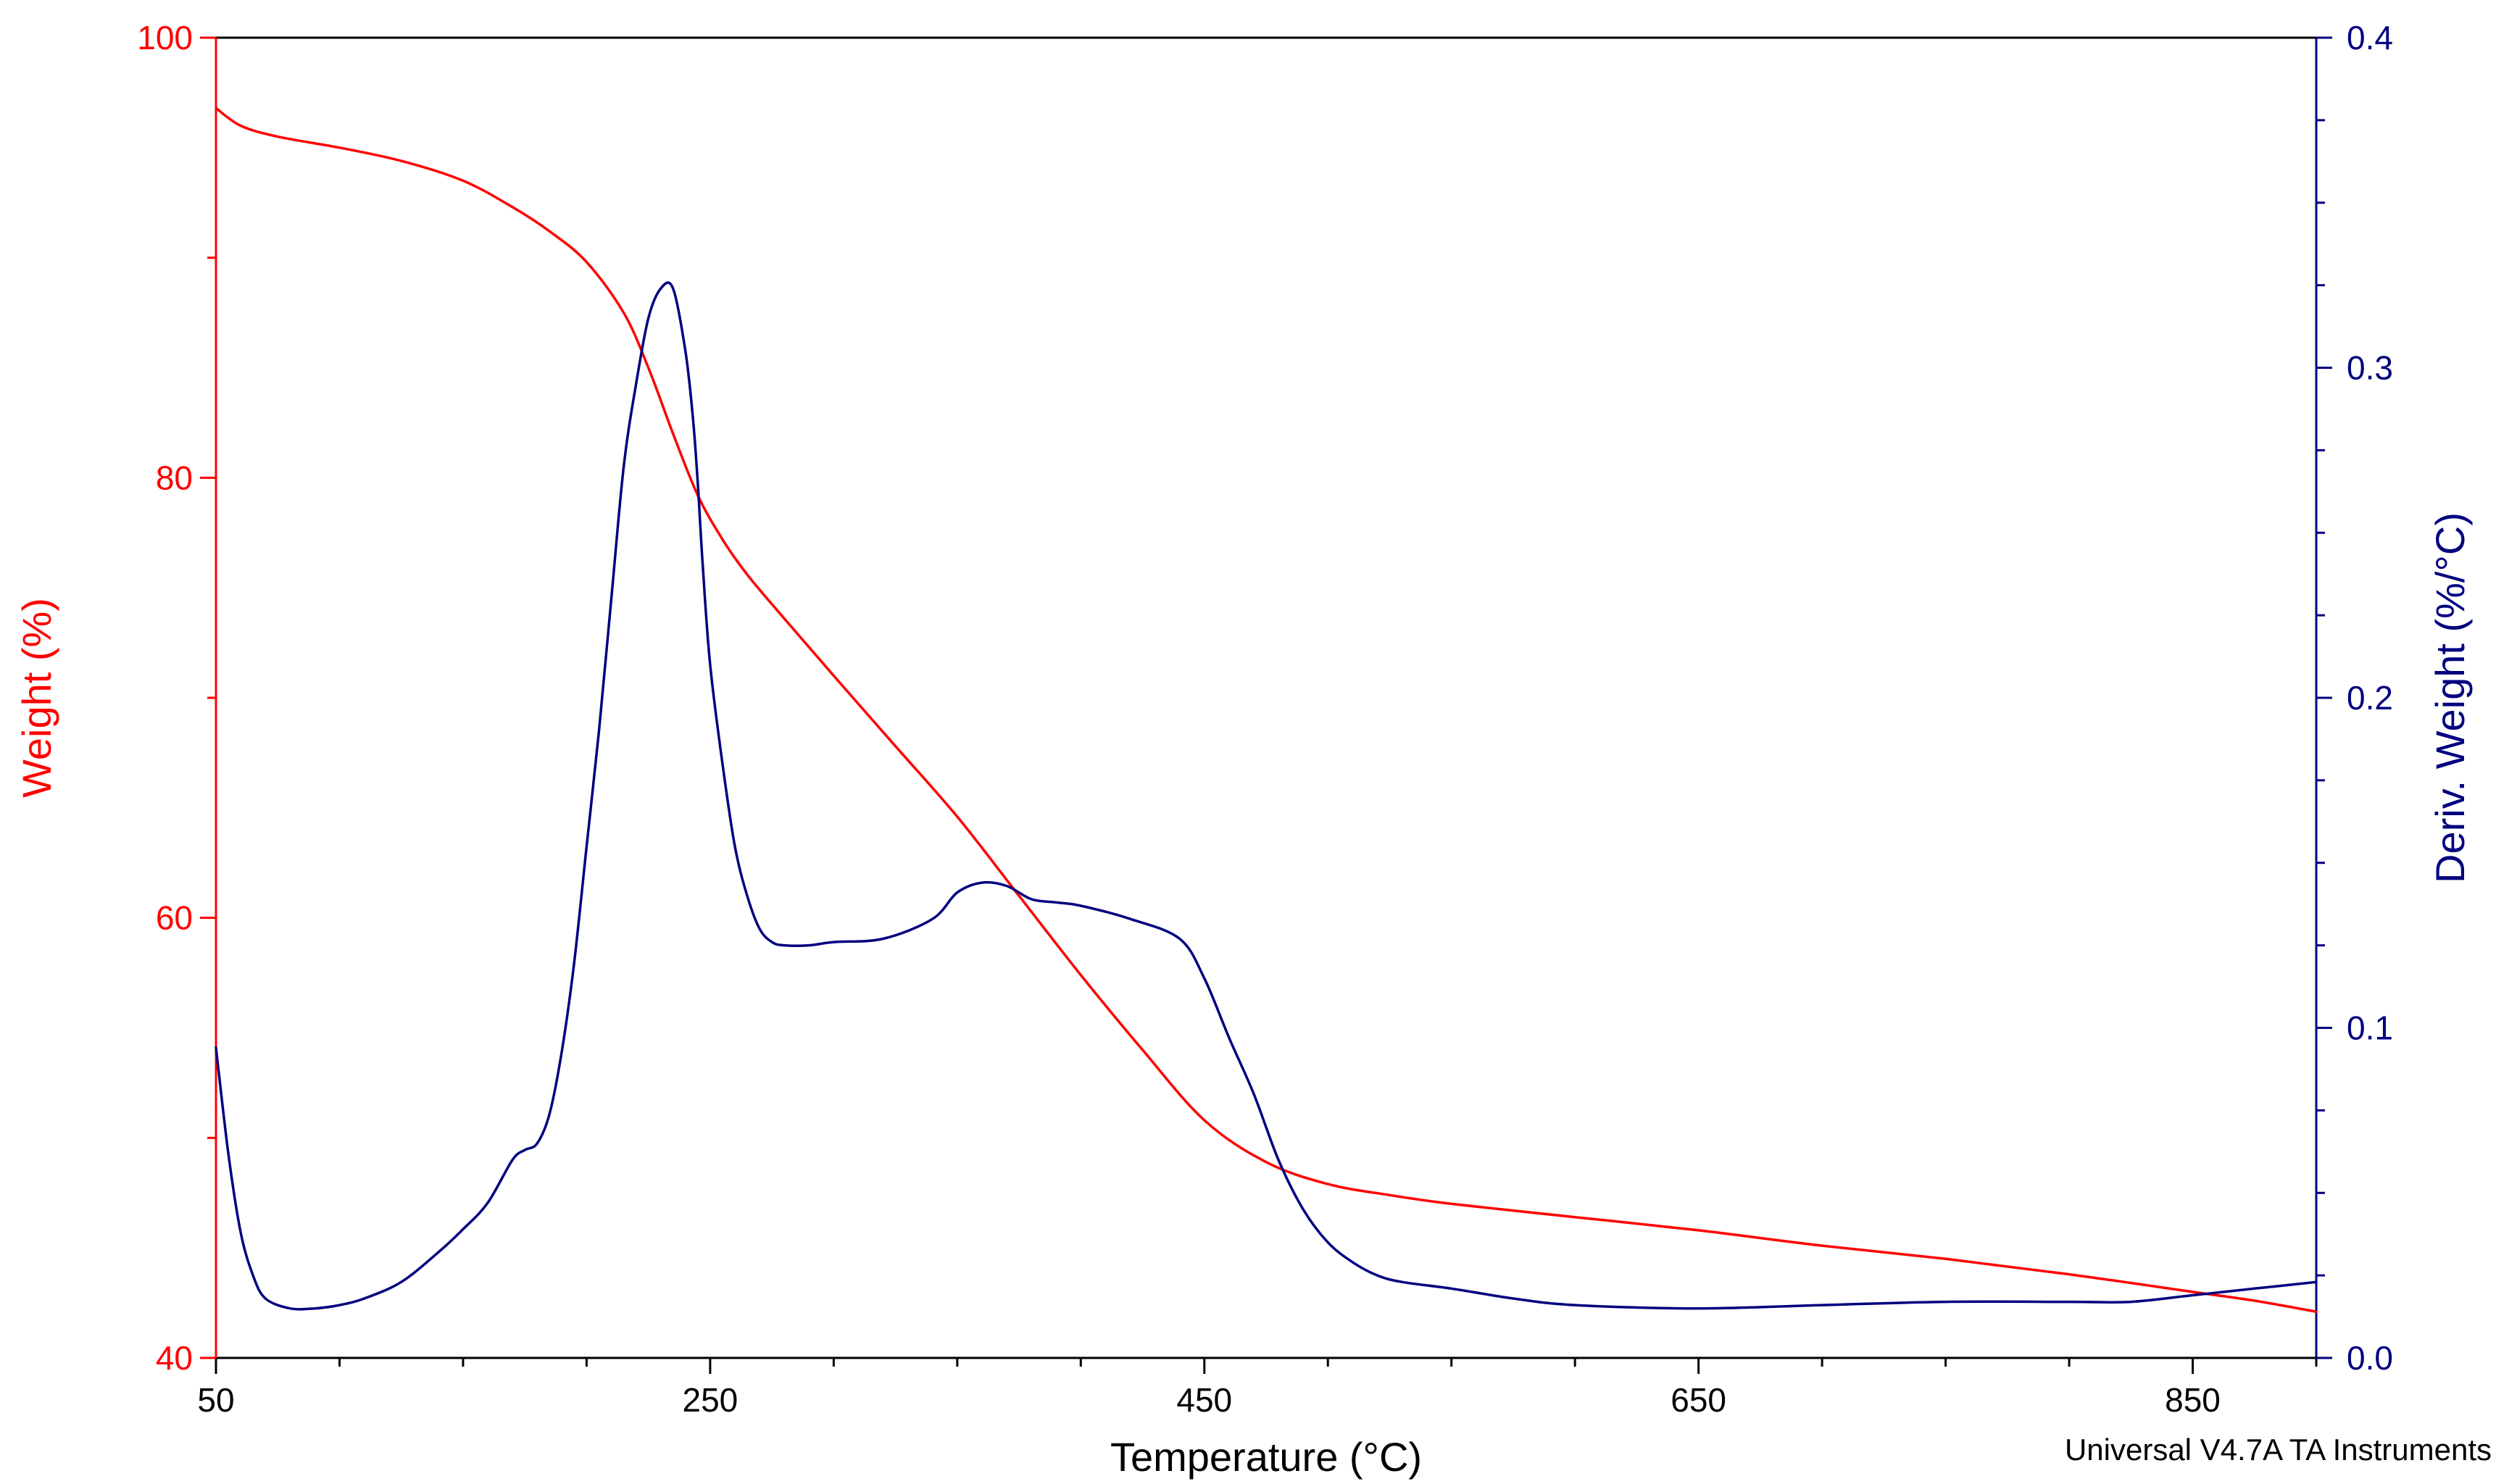 The image size is (2496, 1484). Describe the element at coordinates (176, 698) in the screenshot. I see `left-axis-ticks: 40 60 80 100` at that location.